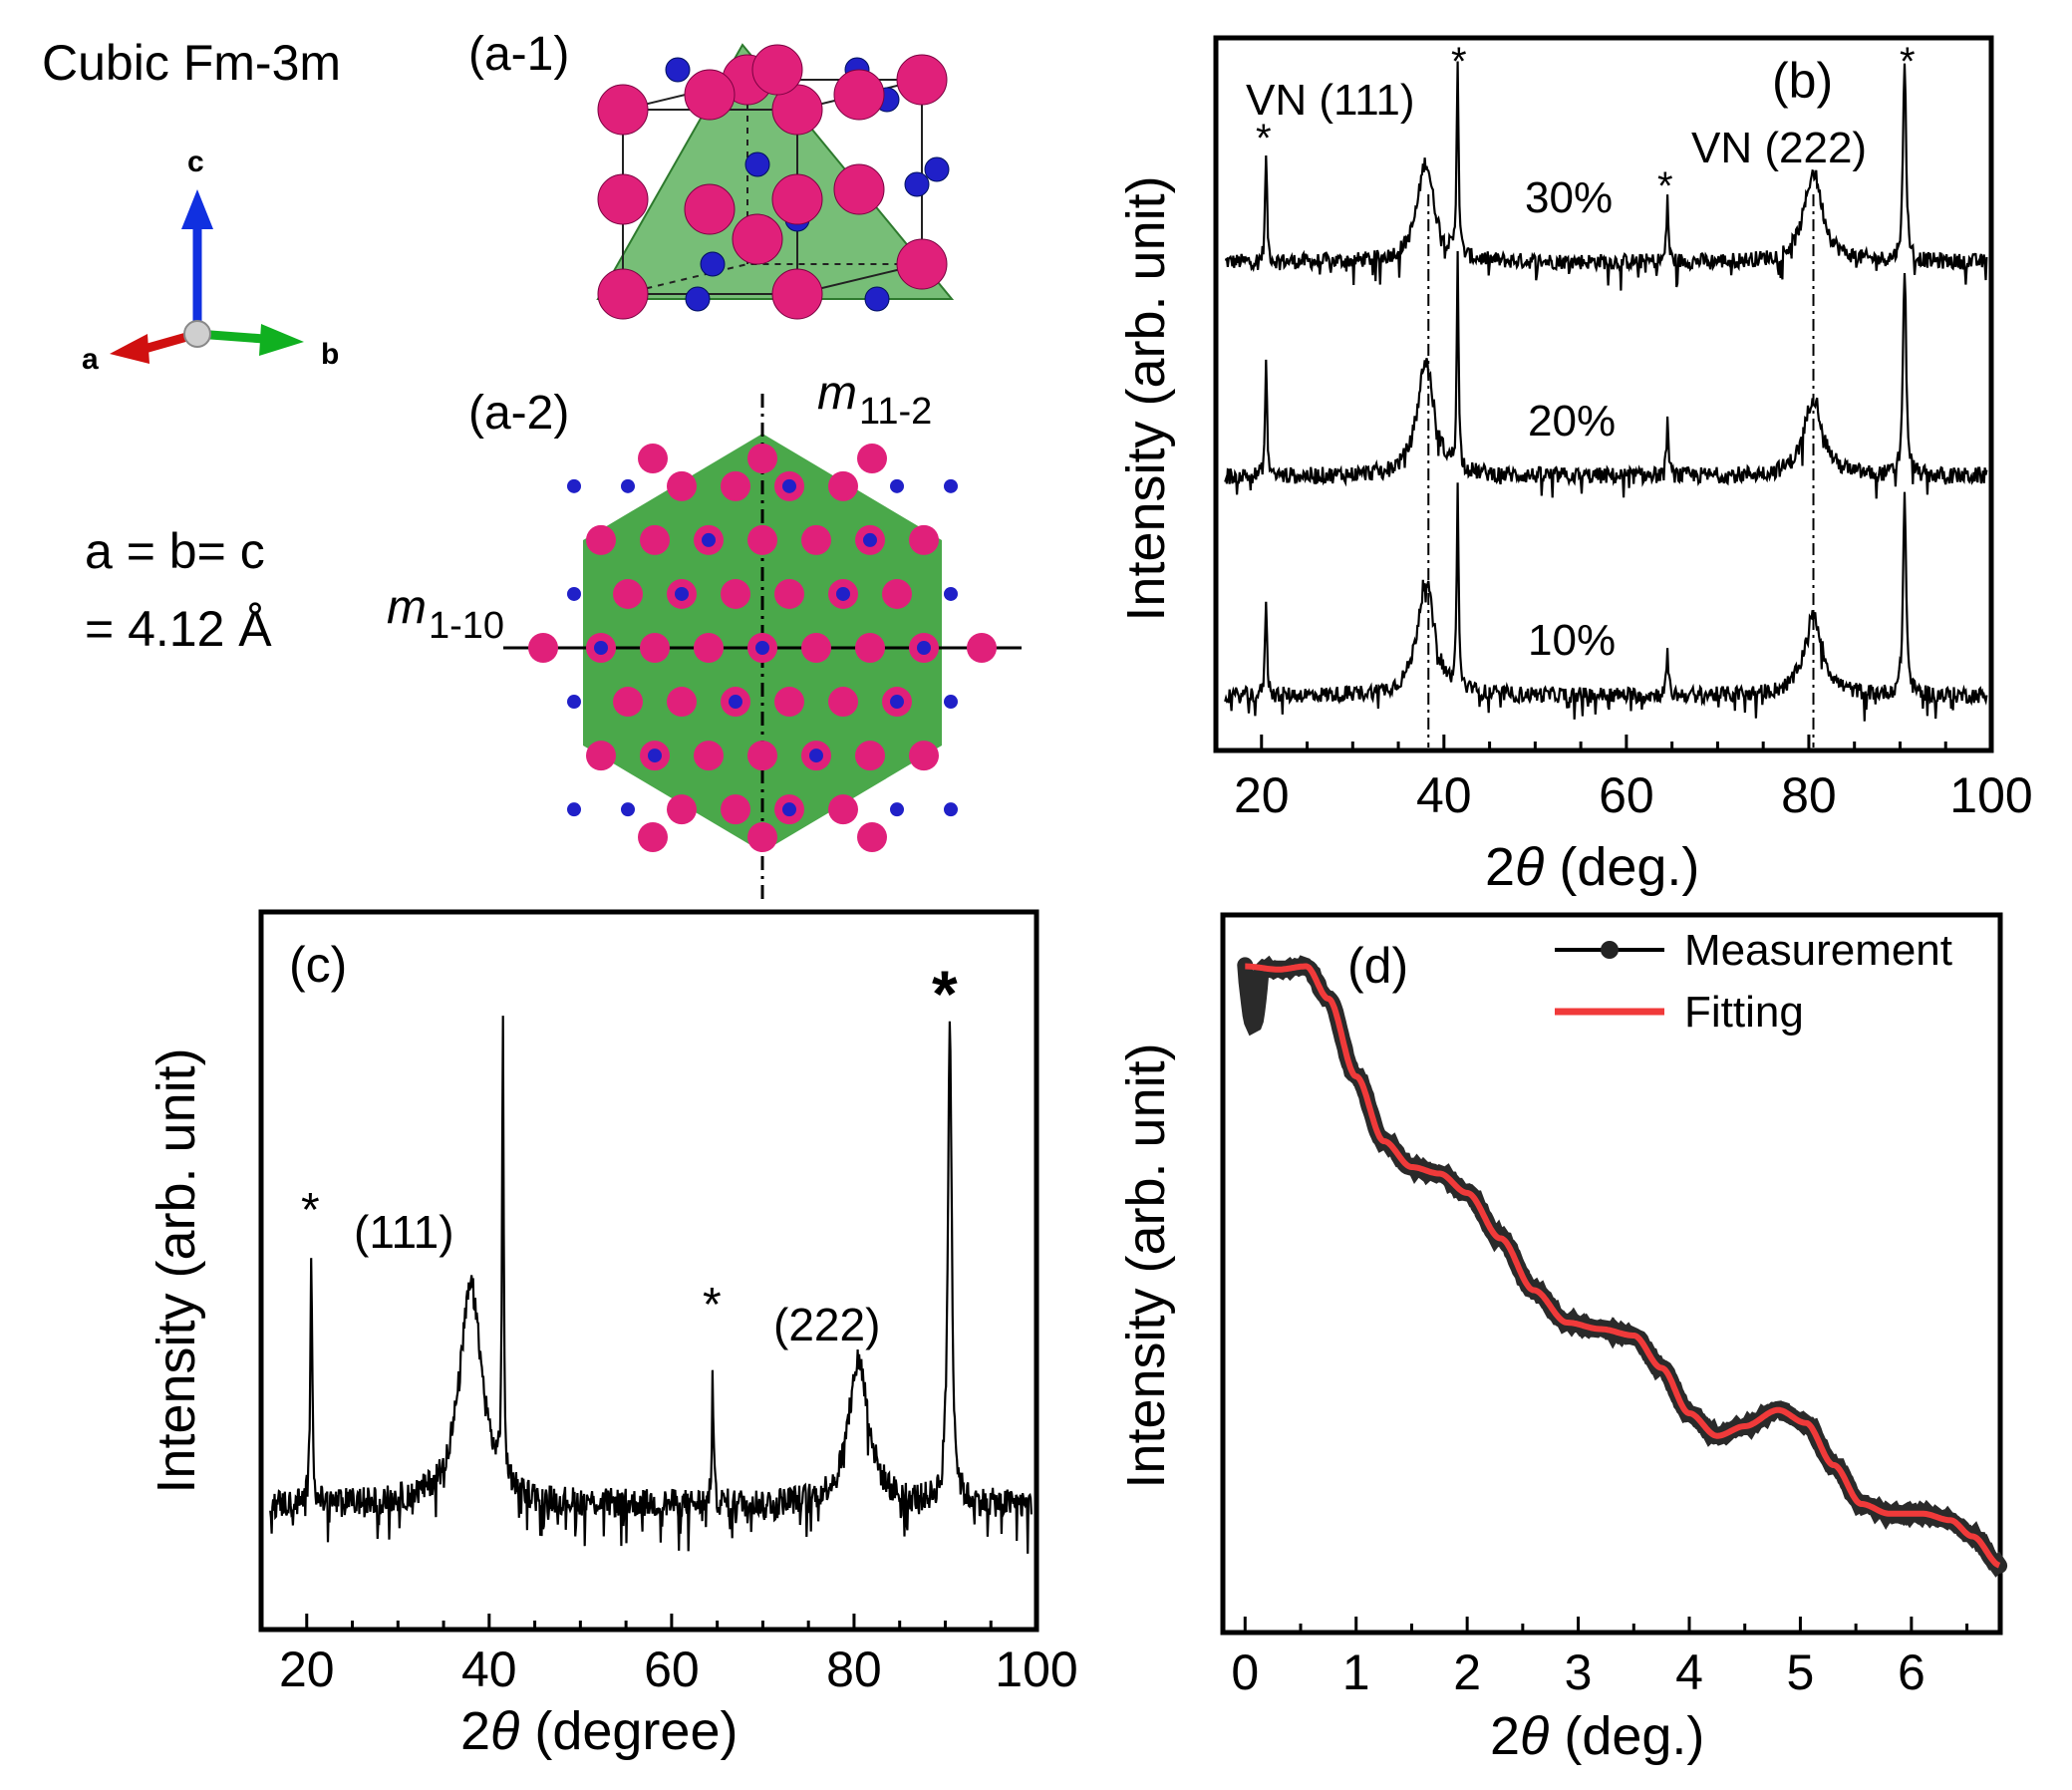 The image size is (2072, 1790). What do you see at coordinates (1744, 1012) in the screenshot?
I see `legend-fitting-label: Fitting` at bounding box center [1744, 1012].